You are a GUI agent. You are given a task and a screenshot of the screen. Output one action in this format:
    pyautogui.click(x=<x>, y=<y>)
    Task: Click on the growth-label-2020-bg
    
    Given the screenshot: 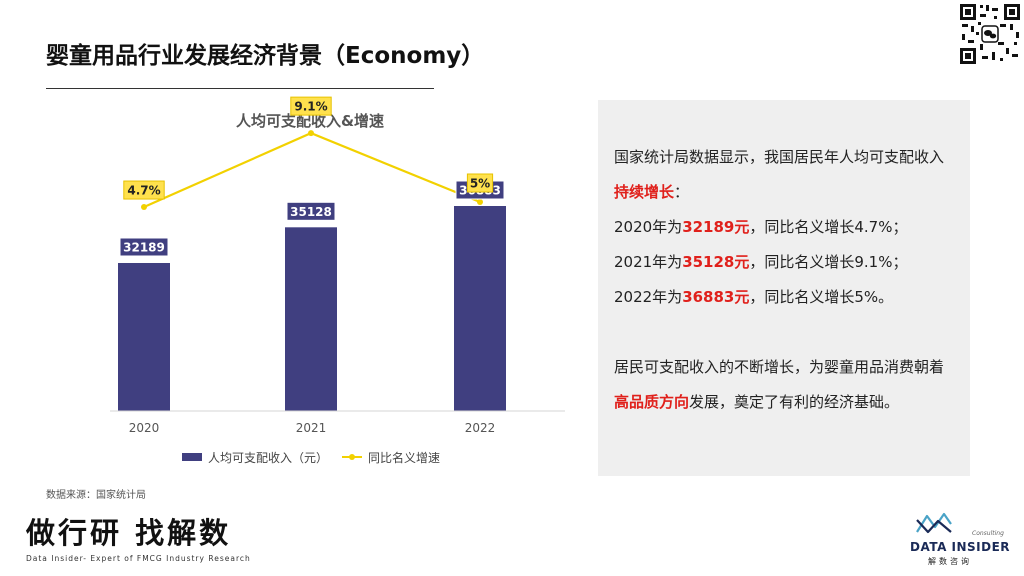 What is the action you would take?
    pyautogui.click(x=144, y=190)
    